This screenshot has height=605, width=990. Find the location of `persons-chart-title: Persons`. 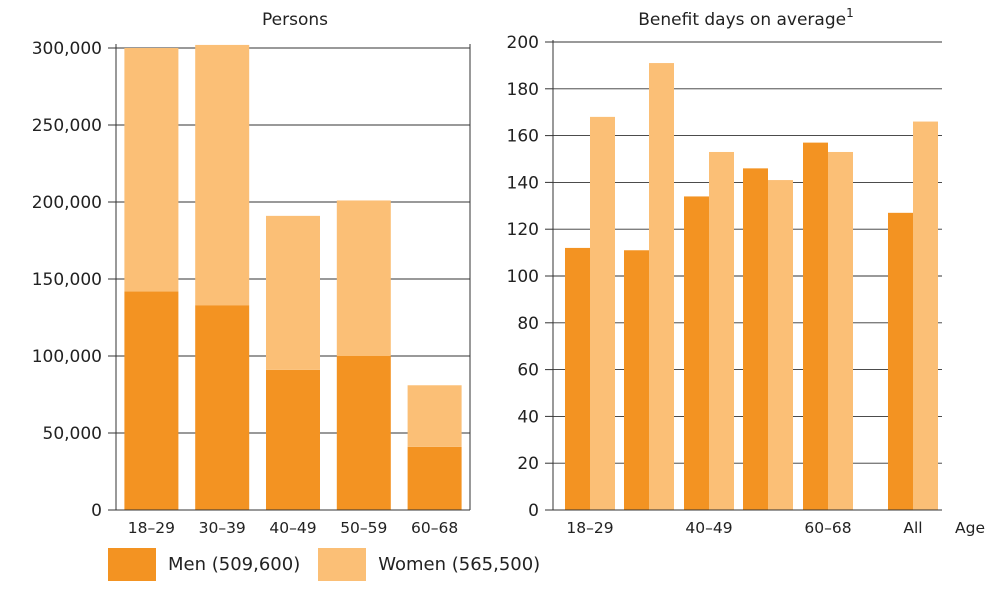

persons-chart-title: Persons is located at coordinates (295, 20).